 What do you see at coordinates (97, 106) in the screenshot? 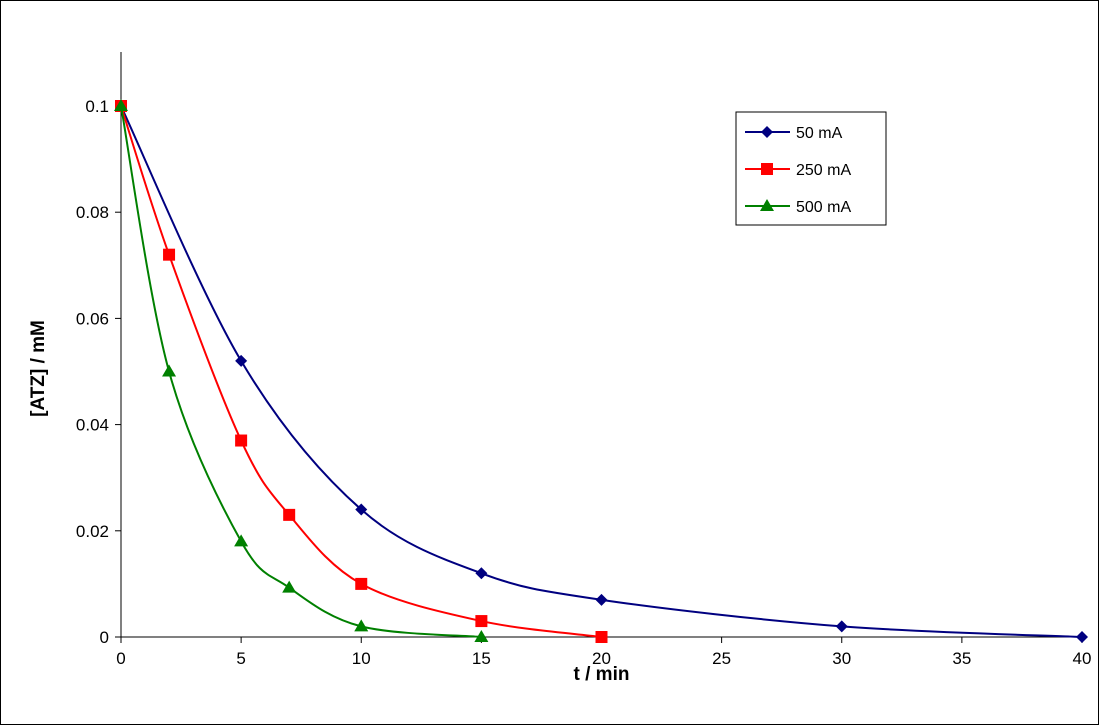
I see `y-tick-label: 0.1` at bounding box center [97, 106].